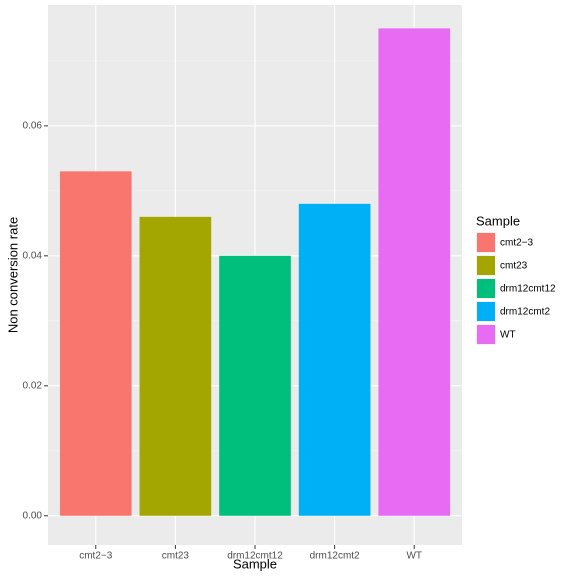  I want to click on y-tick-label: 0.00, so click(33, 515).